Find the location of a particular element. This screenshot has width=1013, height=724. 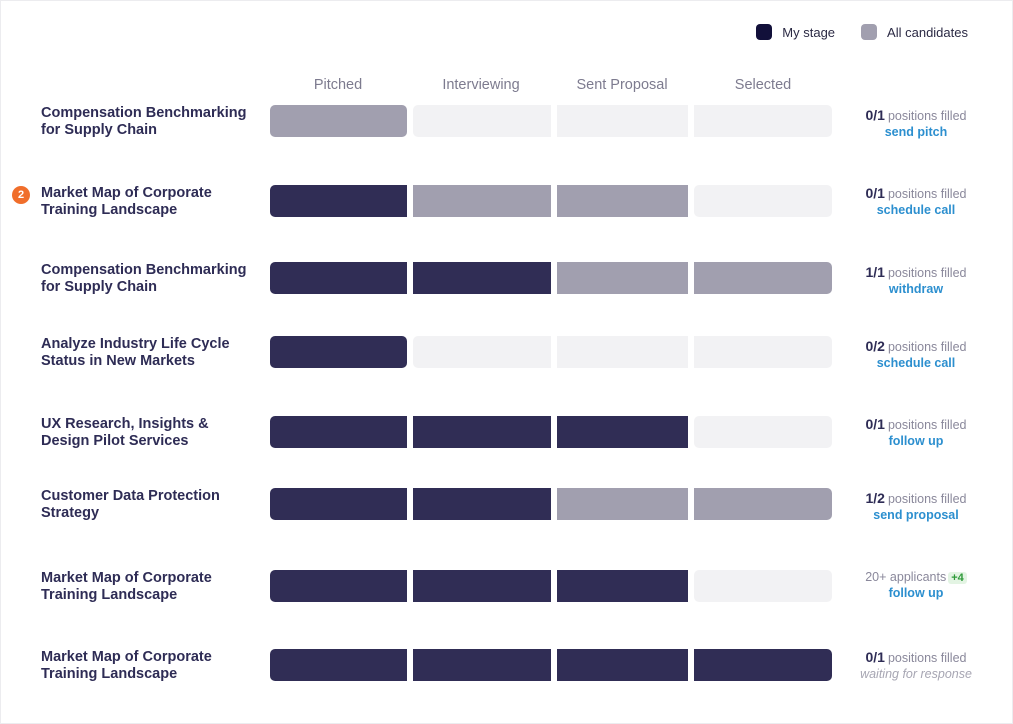

positions-filled-count: 0/2 is located at coordinates (875, 346).